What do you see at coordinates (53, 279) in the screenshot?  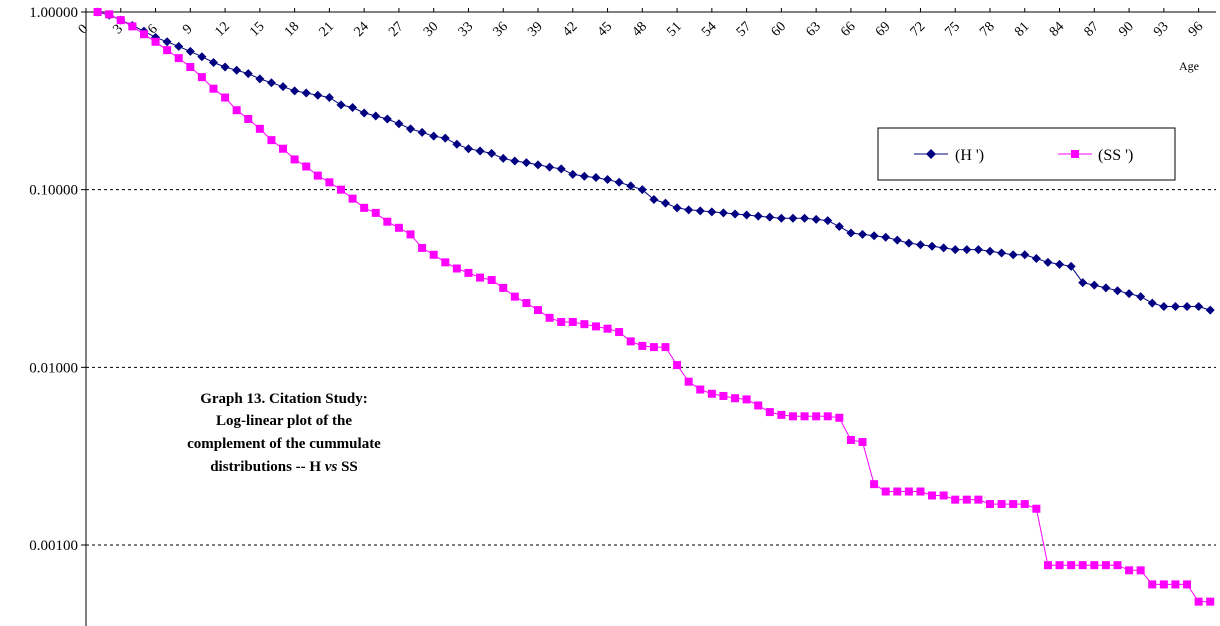 I see `y-tick-labels: 1.00000 0.10000 0.01000 0.00100` at bounding box center [53, 279].